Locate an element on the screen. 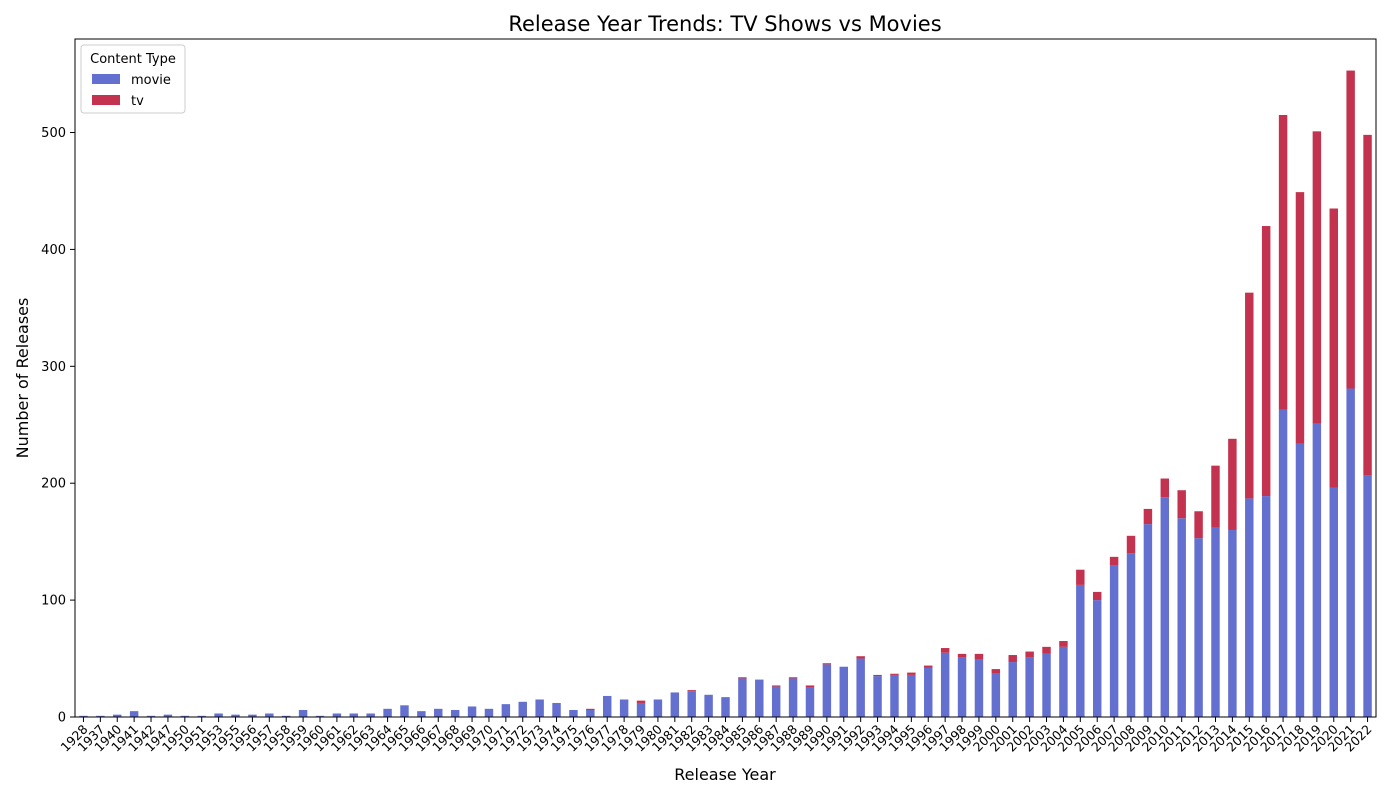 The image size is (1400, 804). bar-movie-2011 is located at coordinates (1181, 617).